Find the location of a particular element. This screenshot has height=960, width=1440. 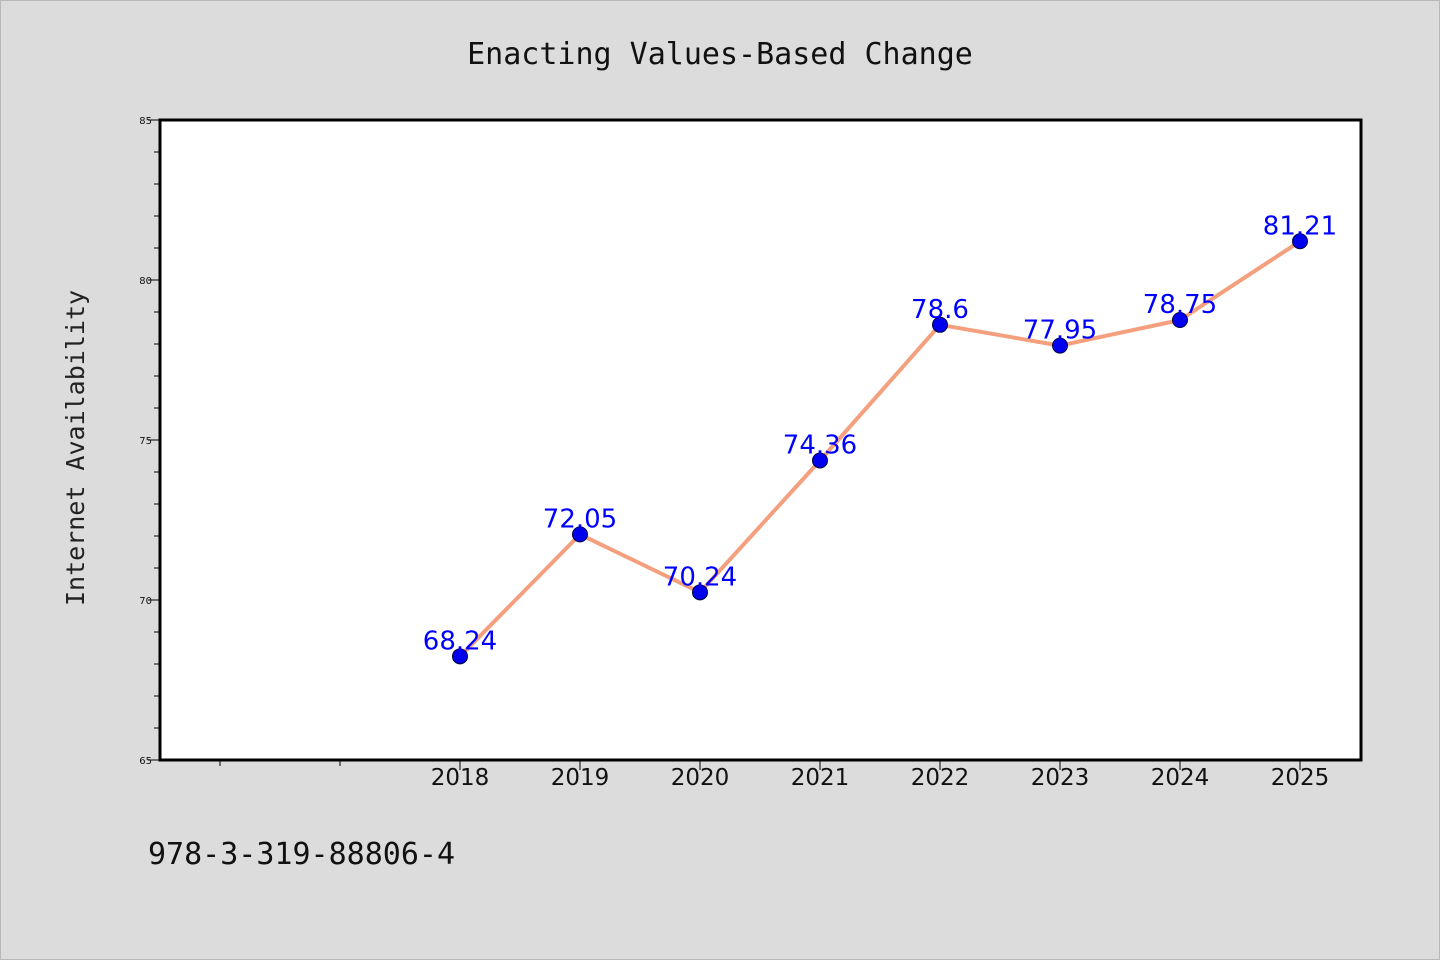

x-tick-label: 2020 is located at coordinates (700, 778).